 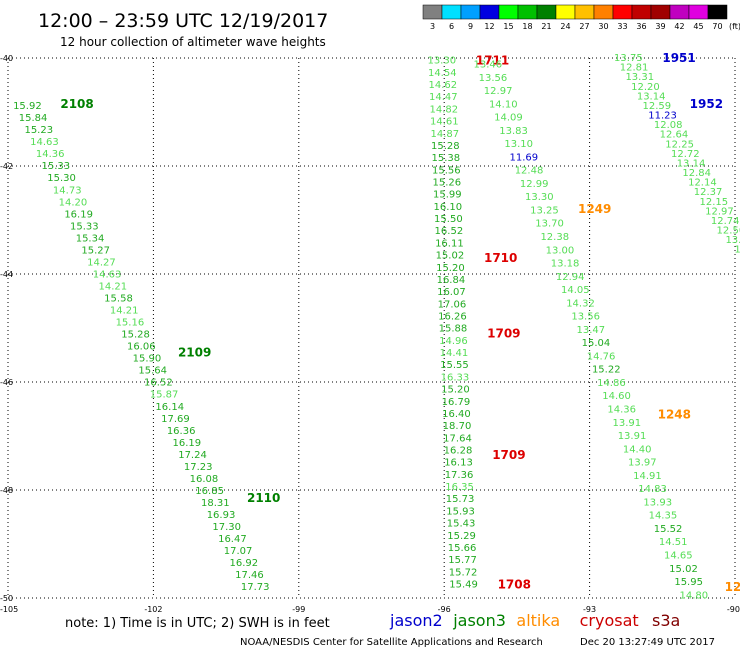 I want to click on wave-height-value: 14.09, so click(x=508, y=118).